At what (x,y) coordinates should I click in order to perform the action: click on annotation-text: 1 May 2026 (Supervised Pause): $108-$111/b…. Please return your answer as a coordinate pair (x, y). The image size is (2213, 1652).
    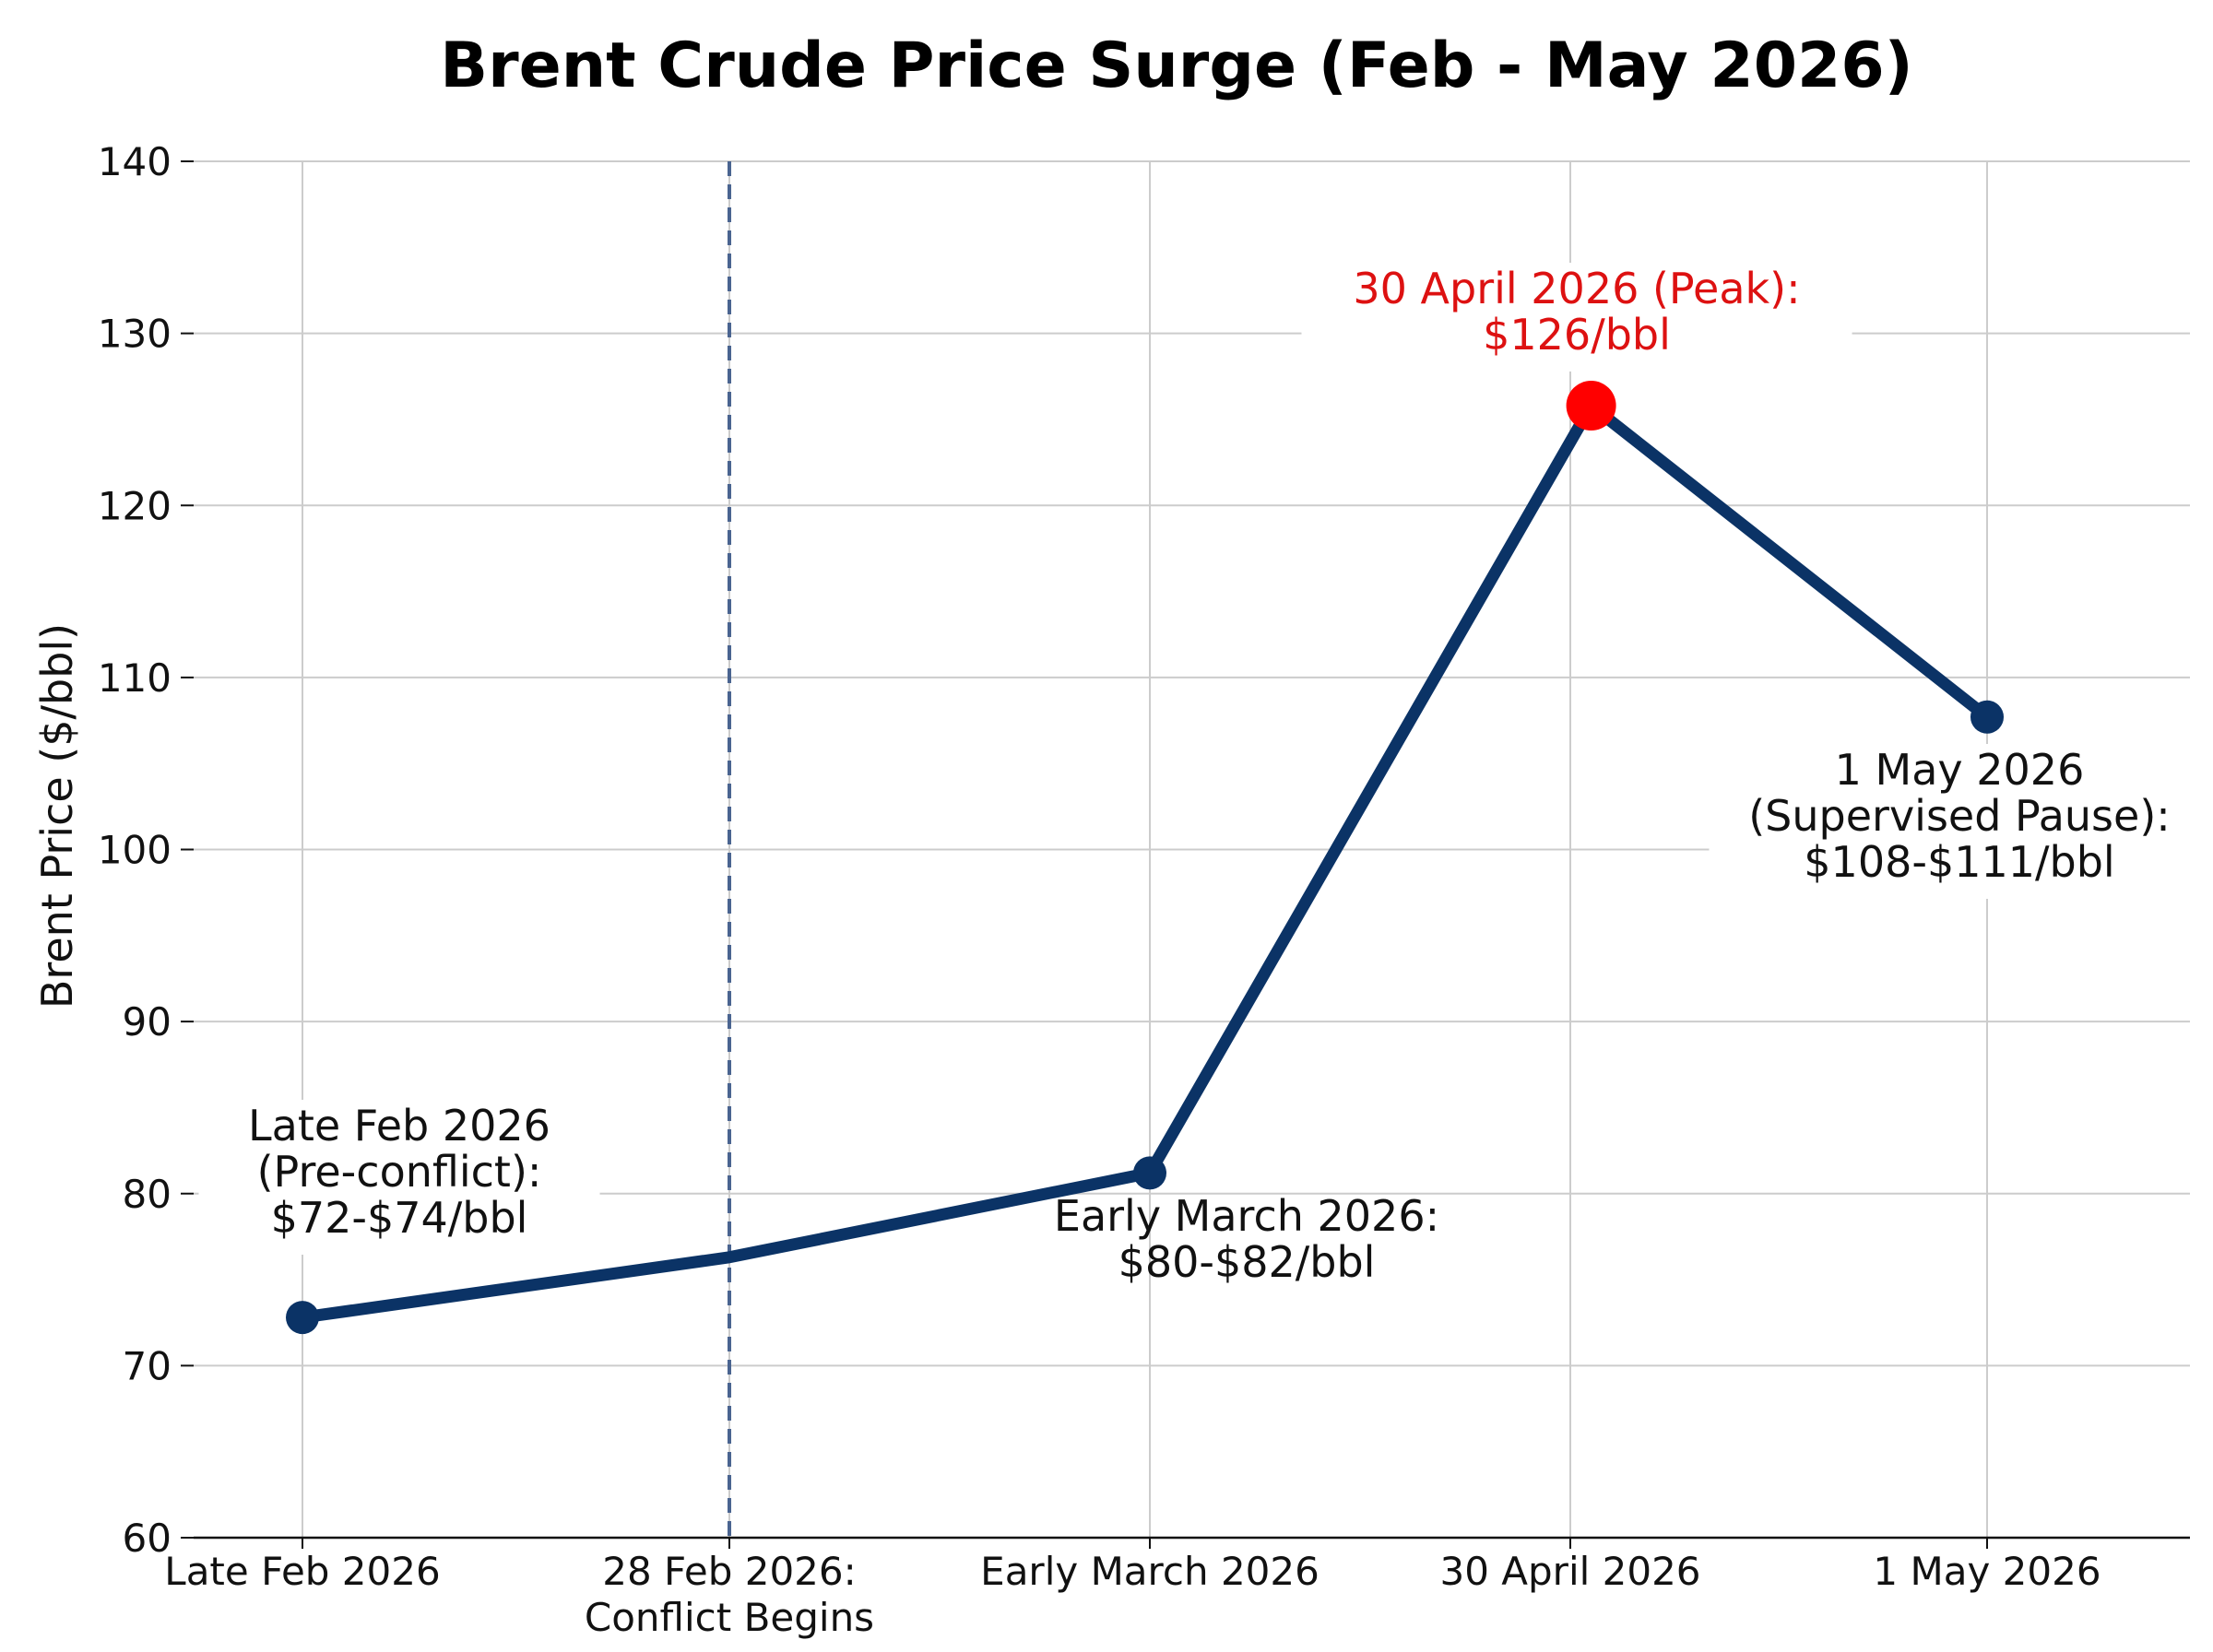
    Looking at the image, I should click on (1959, 816).